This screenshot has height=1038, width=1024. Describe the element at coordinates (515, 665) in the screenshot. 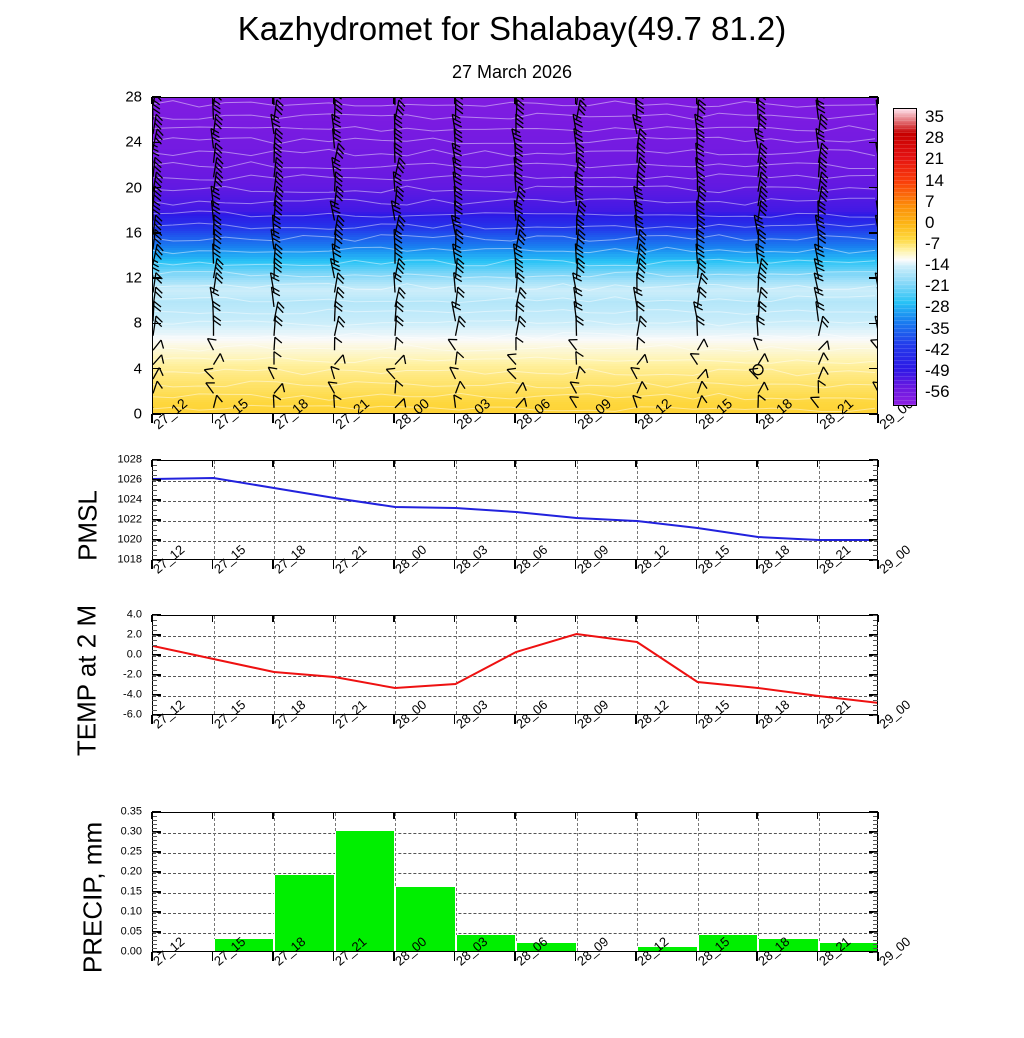

I see `temp-2m-plot-area` at that location.